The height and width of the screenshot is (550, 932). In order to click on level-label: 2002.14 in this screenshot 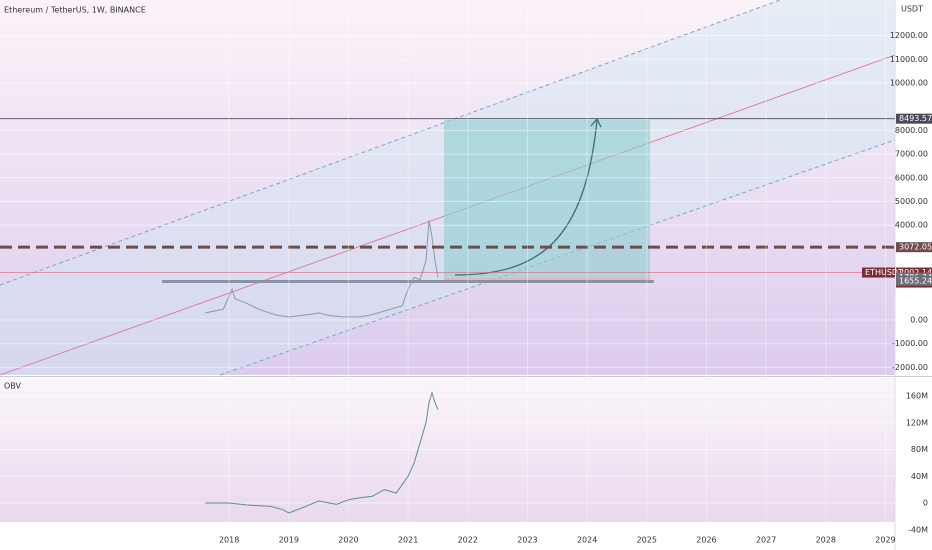, I will do `click(915, 272)`.